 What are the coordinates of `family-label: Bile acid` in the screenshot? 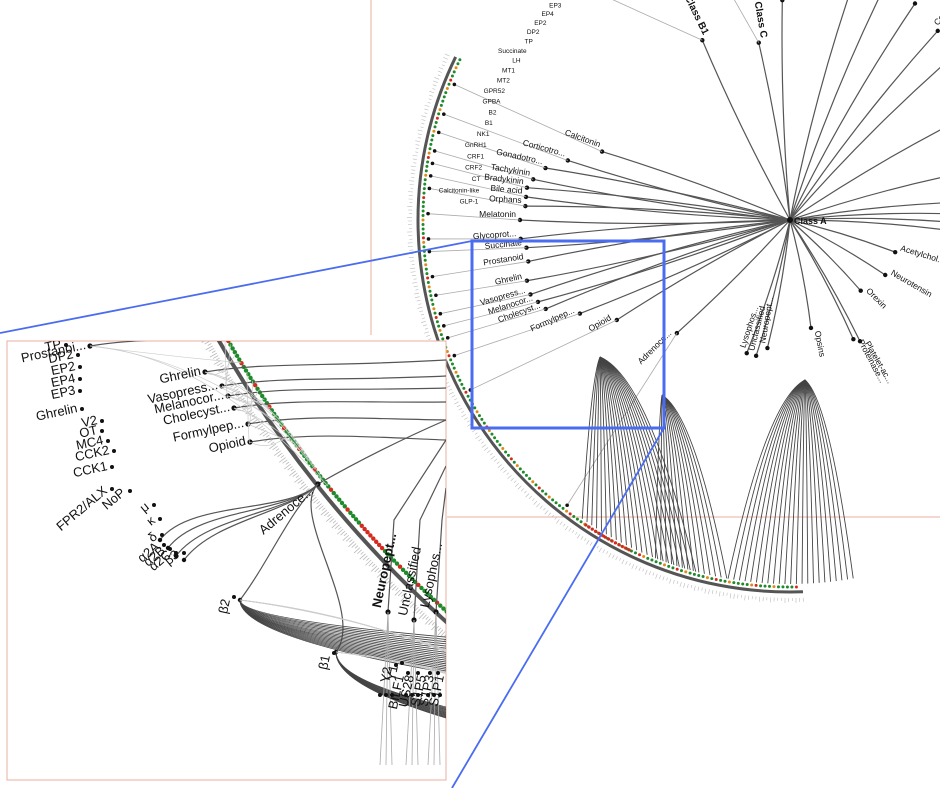 It's located at (506, 189).